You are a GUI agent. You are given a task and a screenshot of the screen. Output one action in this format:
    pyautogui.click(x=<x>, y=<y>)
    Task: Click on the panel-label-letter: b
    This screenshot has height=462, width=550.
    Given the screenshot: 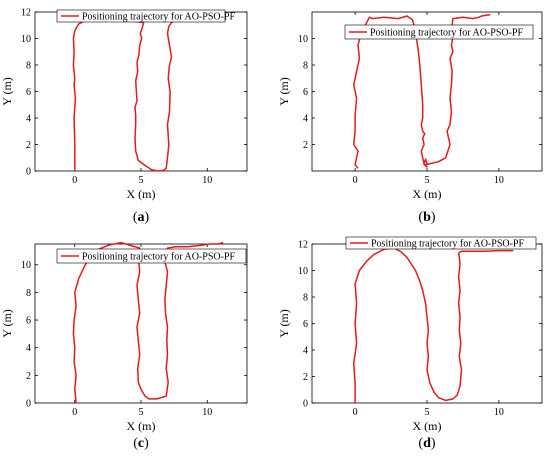 What is the action you would take?
    pyautogui.click(x=427, y=217)
    